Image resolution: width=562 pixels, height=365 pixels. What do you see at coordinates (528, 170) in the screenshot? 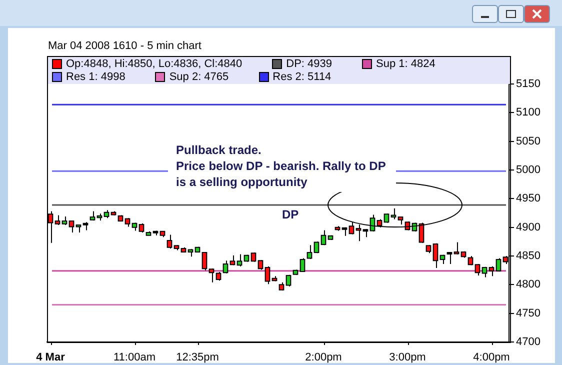
I see `y-tick-label: 5000` at bounding box center [528, 170].